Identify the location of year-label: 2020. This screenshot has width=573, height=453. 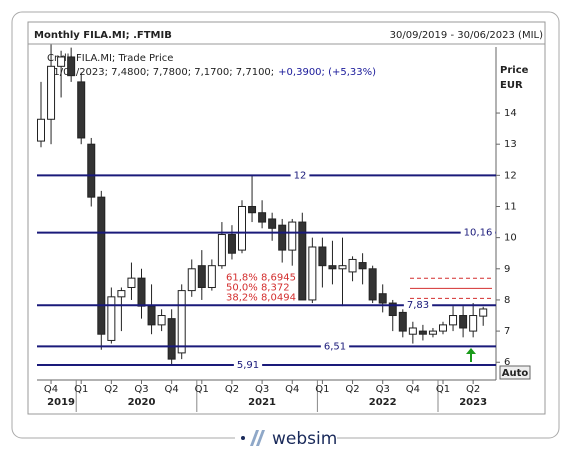
(142, 402).